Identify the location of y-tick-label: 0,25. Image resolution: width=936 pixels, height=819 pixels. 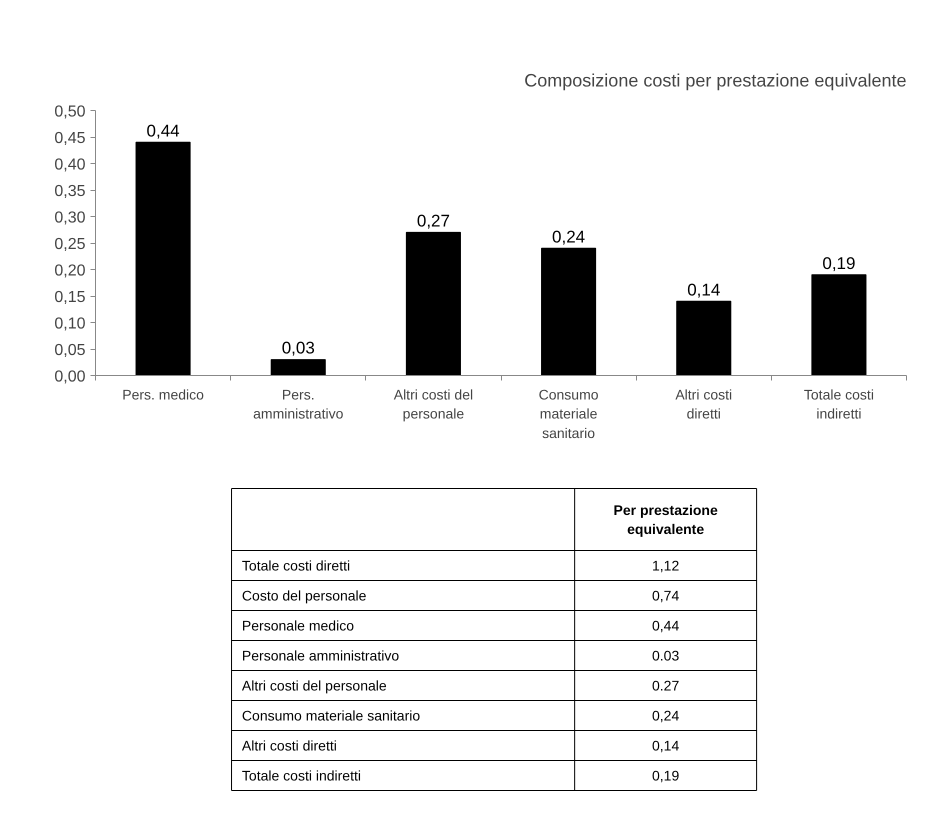
(70, 244).